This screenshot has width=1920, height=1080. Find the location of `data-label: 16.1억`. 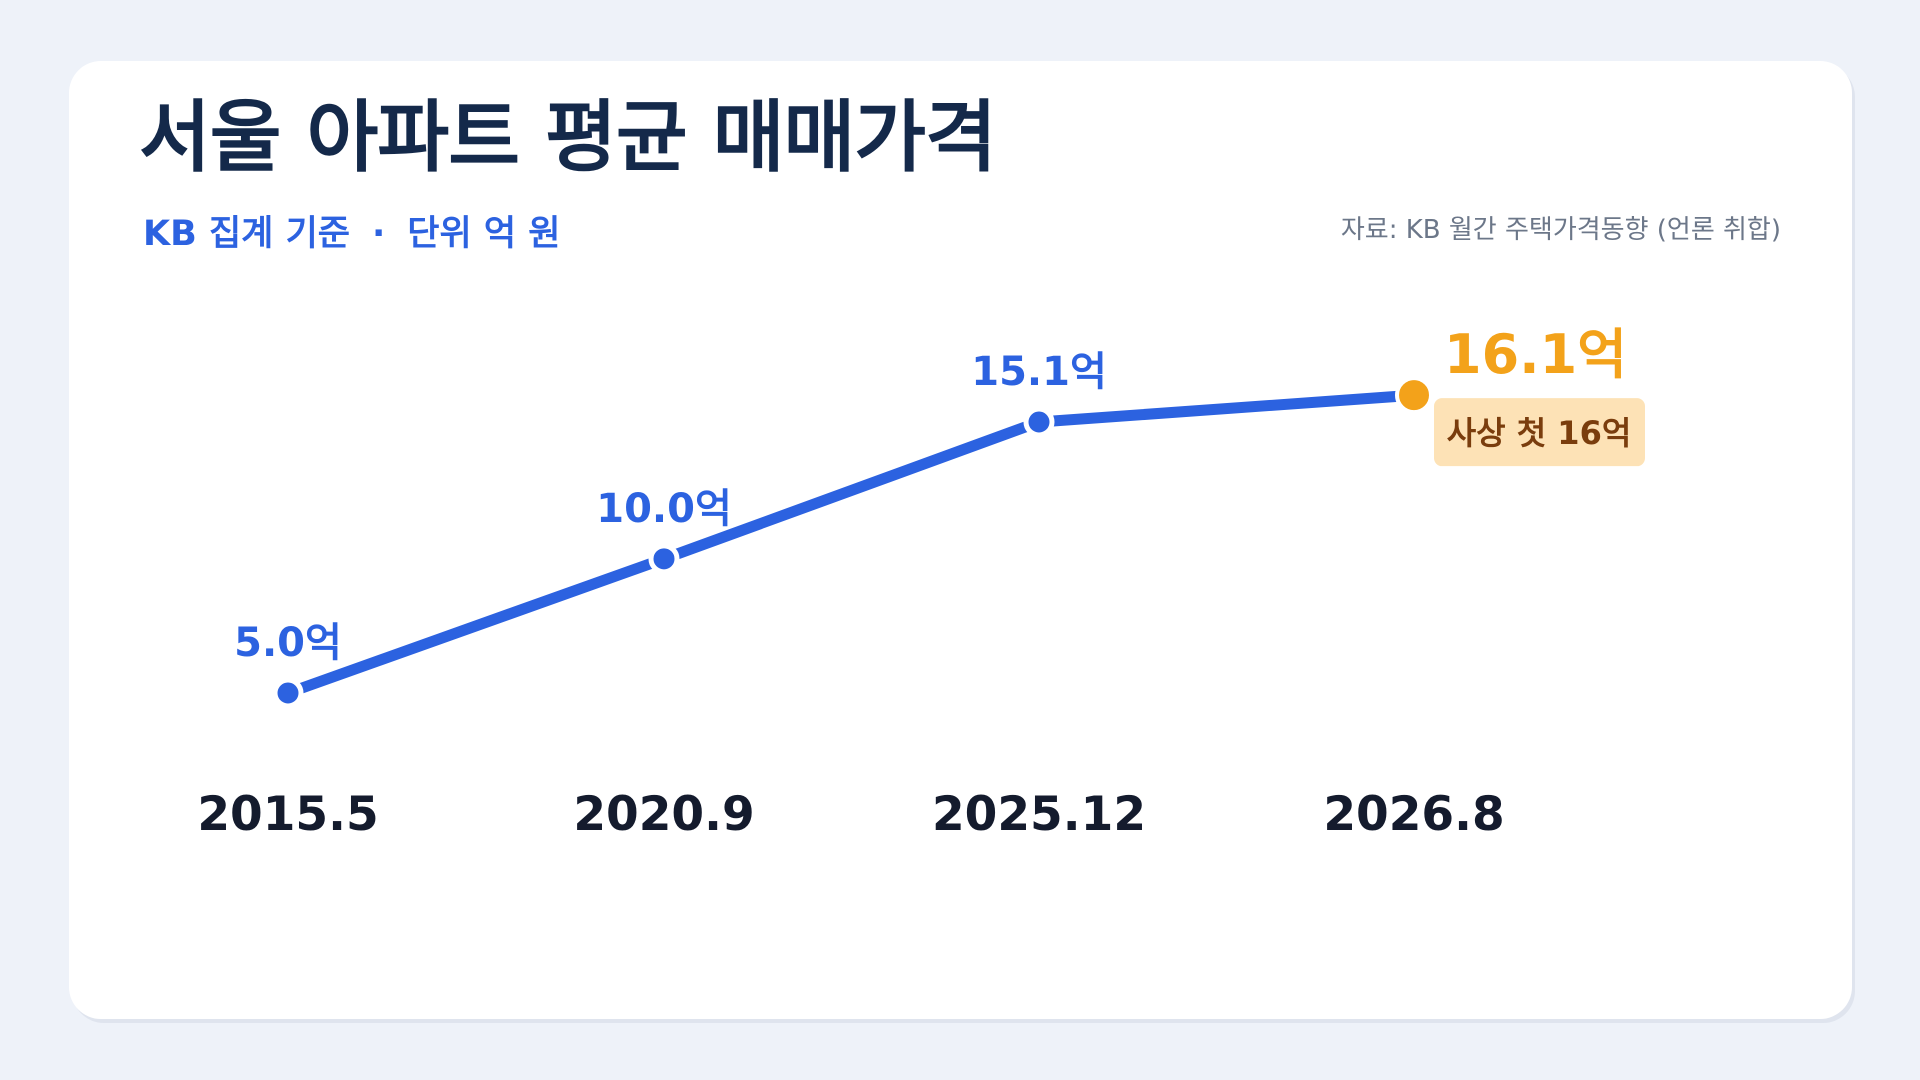

data-label: 16.1억 is located at coordinates (1535, 354).